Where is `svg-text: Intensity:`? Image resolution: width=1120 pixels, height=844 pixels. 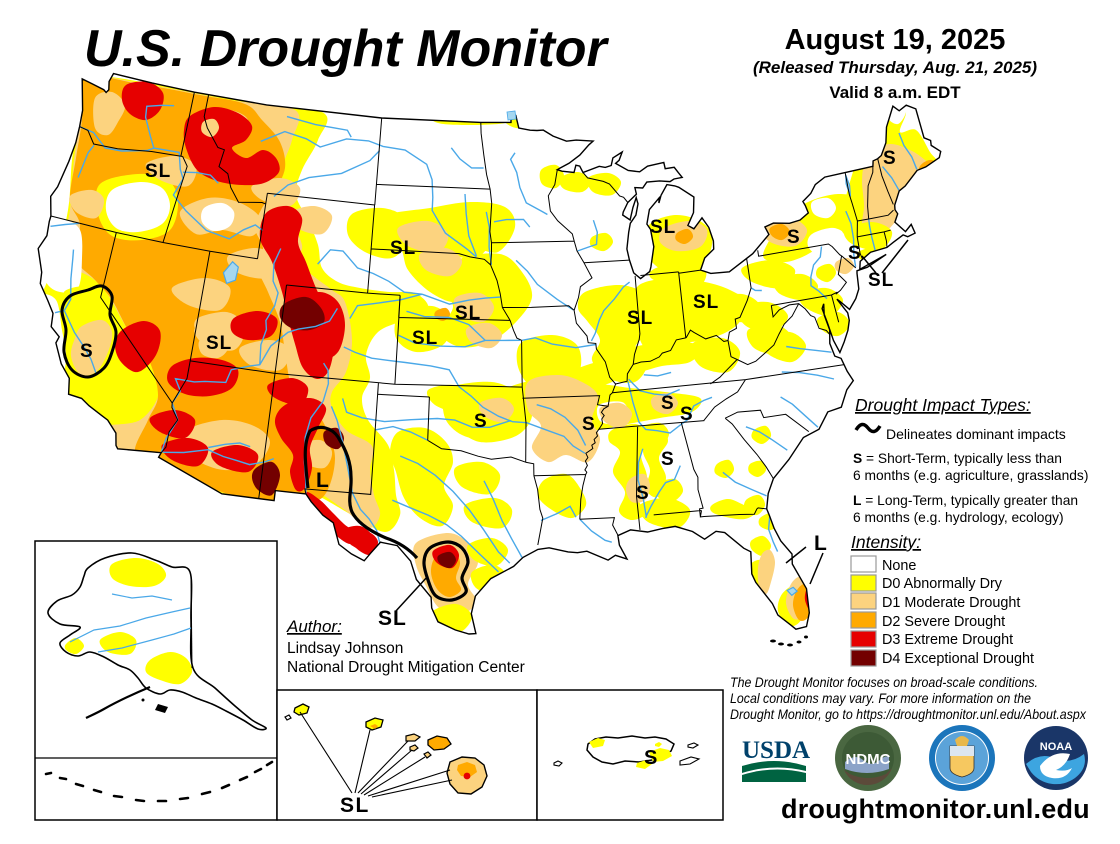 svg-text: Intensity: is located at coordinates (886, 542).